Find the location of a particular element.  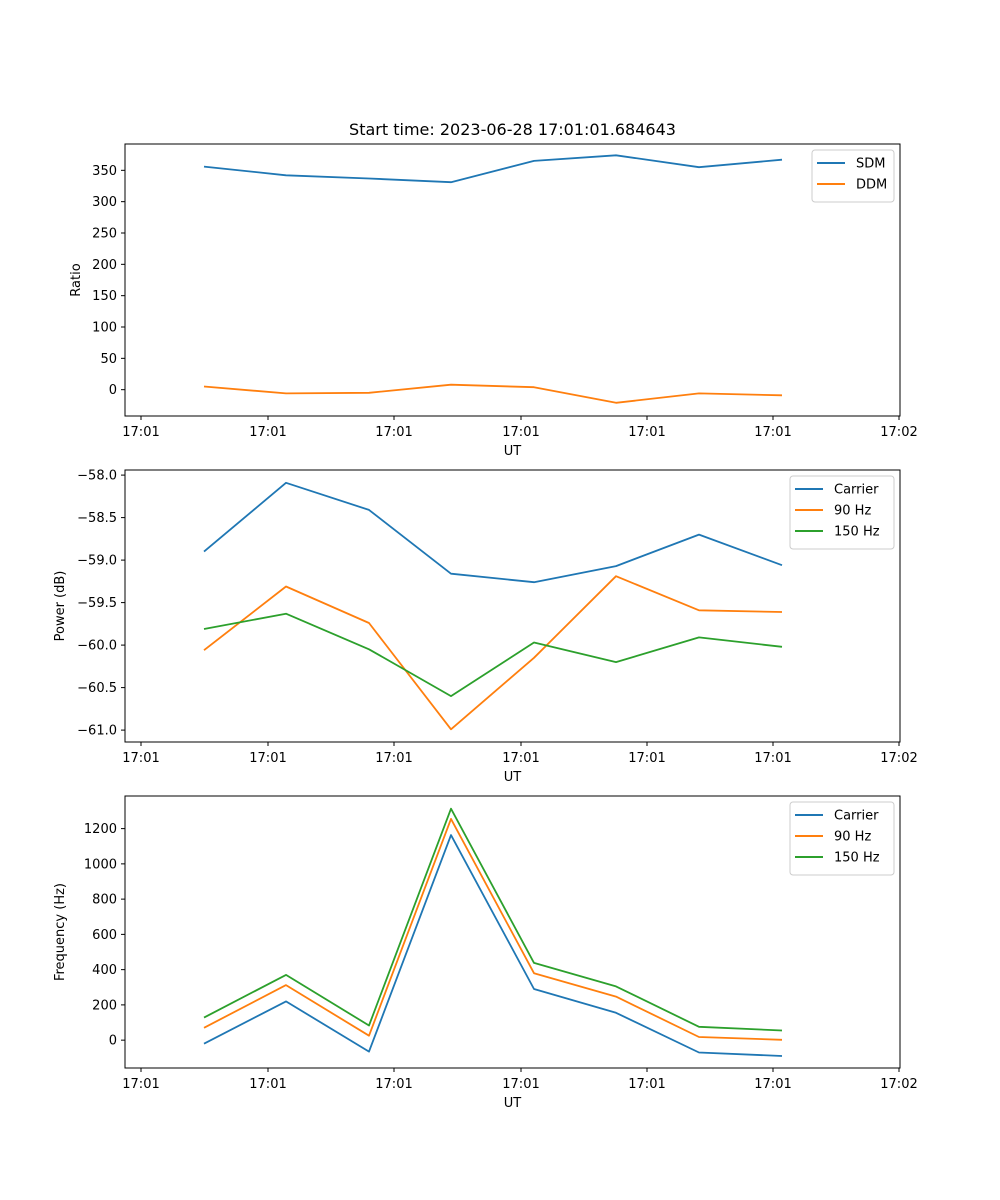

y-tick-label: −59.5 is located at coordinates (97, 603).